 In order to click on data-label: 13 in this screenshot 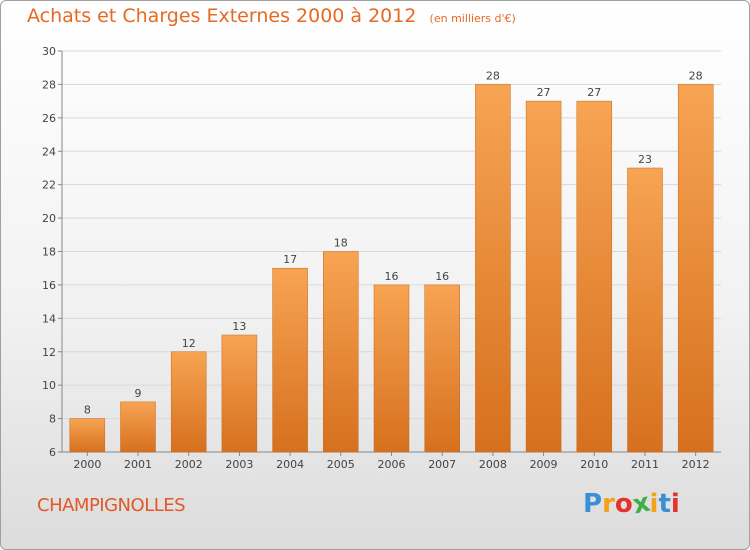, I will do `click(239, 326)`.